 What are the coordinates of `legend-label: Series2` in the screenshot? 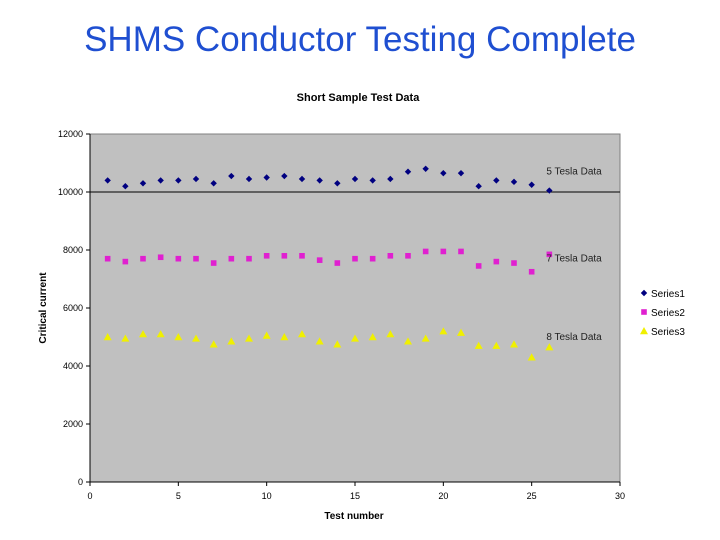 It's located at (668, 313).